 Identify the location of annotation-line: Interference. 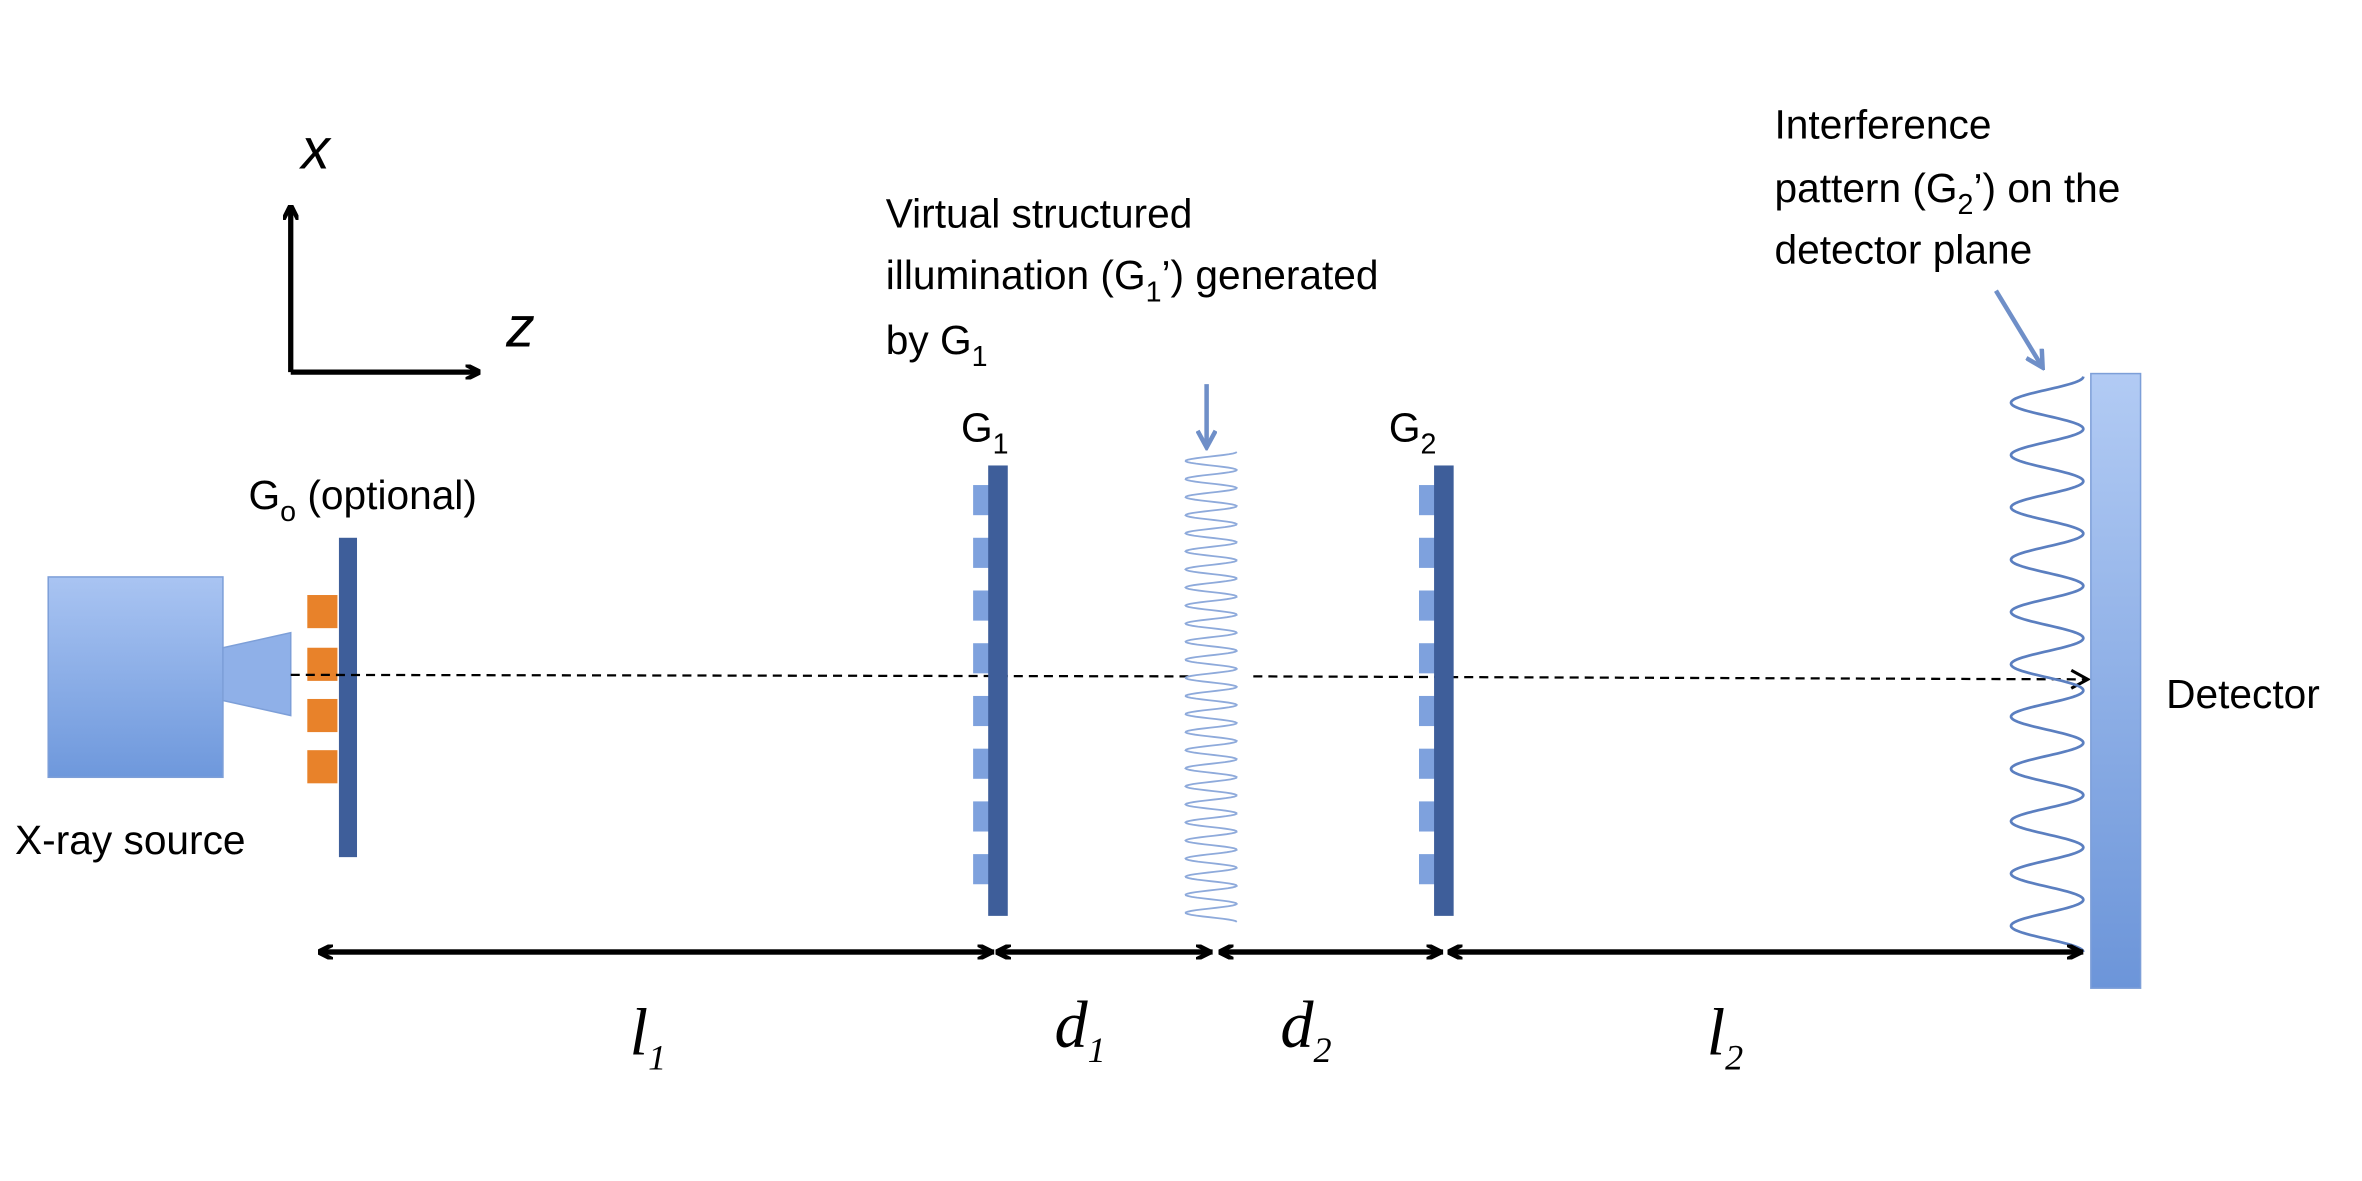
(1883, 125).